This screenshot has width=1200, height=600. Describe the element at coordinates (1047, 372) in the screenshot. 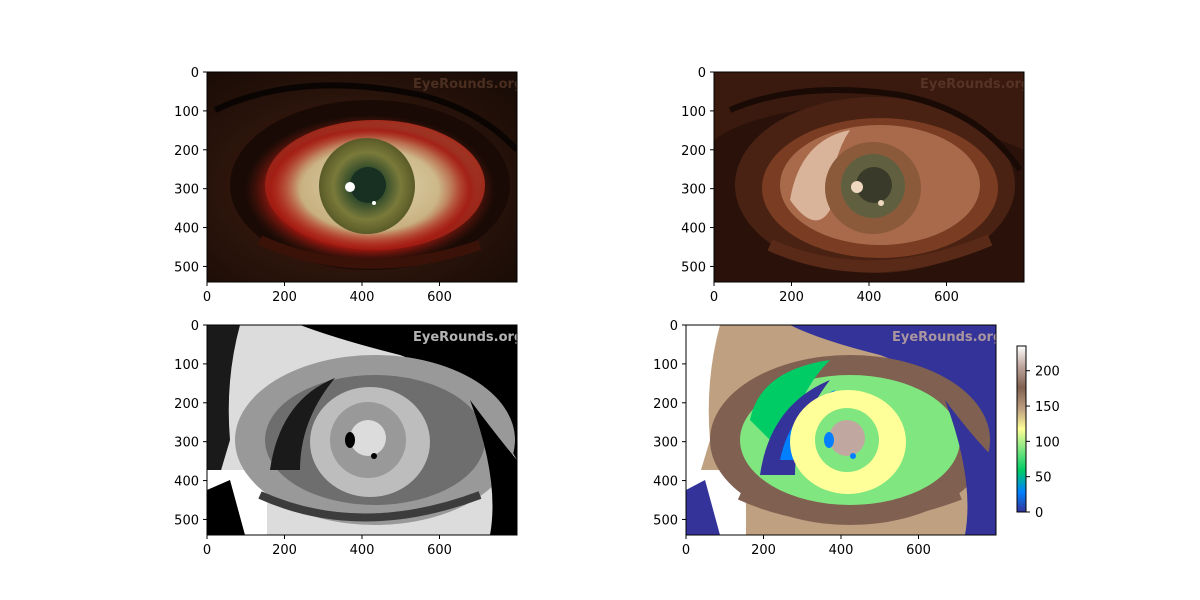

I see `colorbar-tick-label: 200` at that location.